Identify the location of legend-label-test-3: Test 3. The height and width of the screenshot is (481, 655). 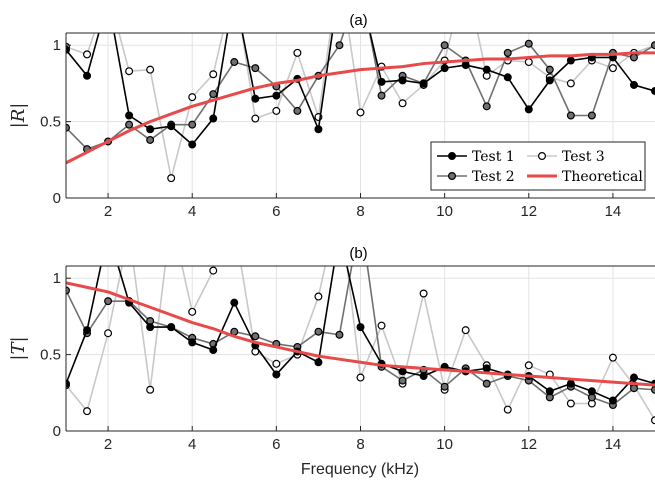
(583, 157).